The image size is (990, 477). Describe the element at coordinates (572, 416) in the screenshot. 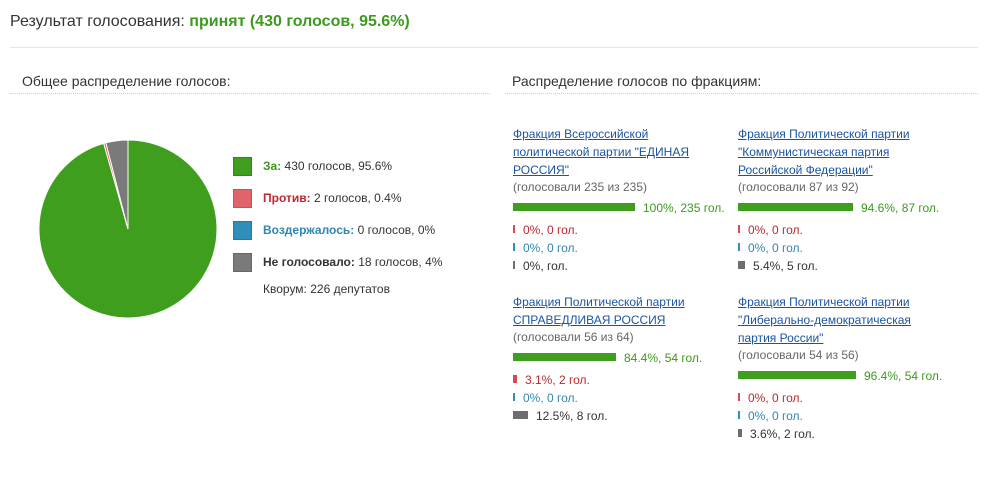

I see `faction-row-text: 12.5%, 8 гол.` at that location.